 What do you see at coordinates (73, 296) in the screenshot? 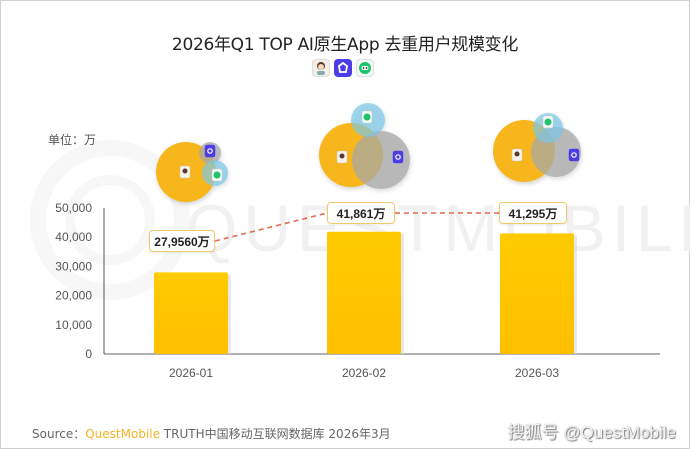
I see `y-tick-label: 20,000` at bounding box center [73, 296].